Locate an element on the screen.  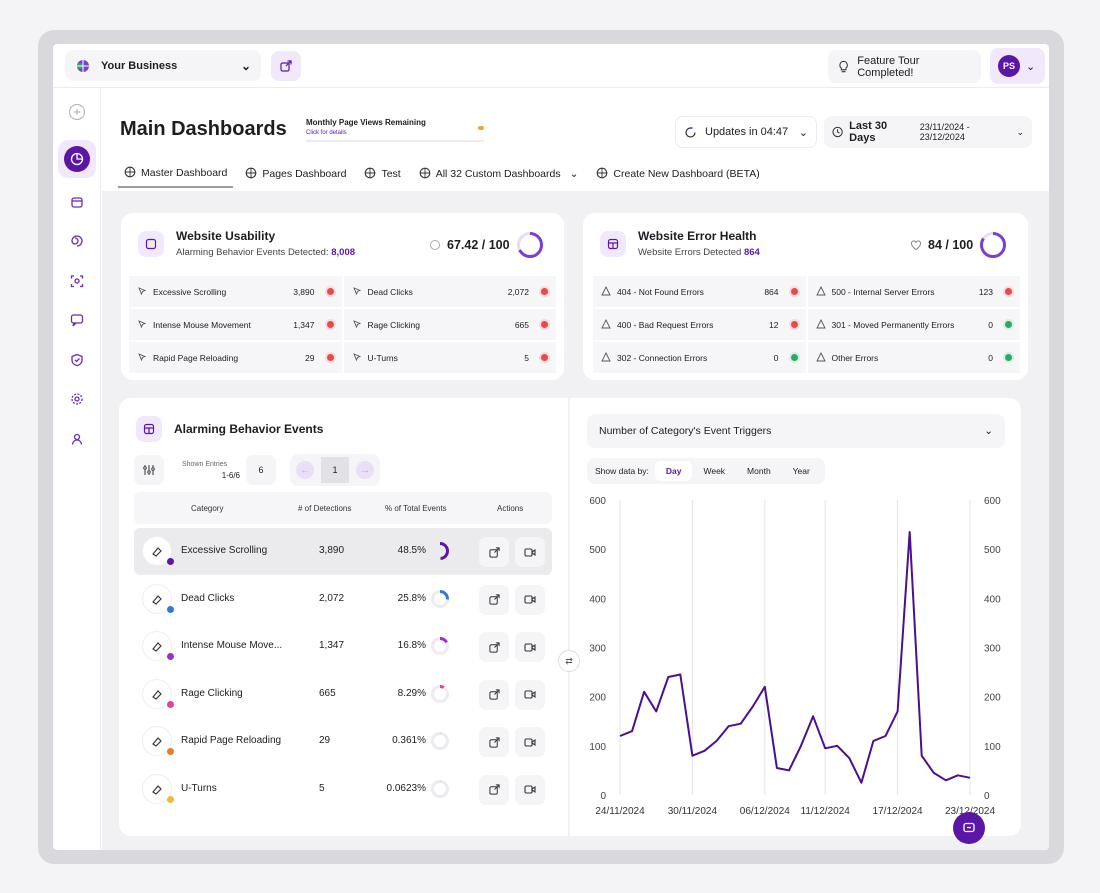
tab-3: All 32 Custom Dashboards ⌄ is located at coordinates (499, 174).